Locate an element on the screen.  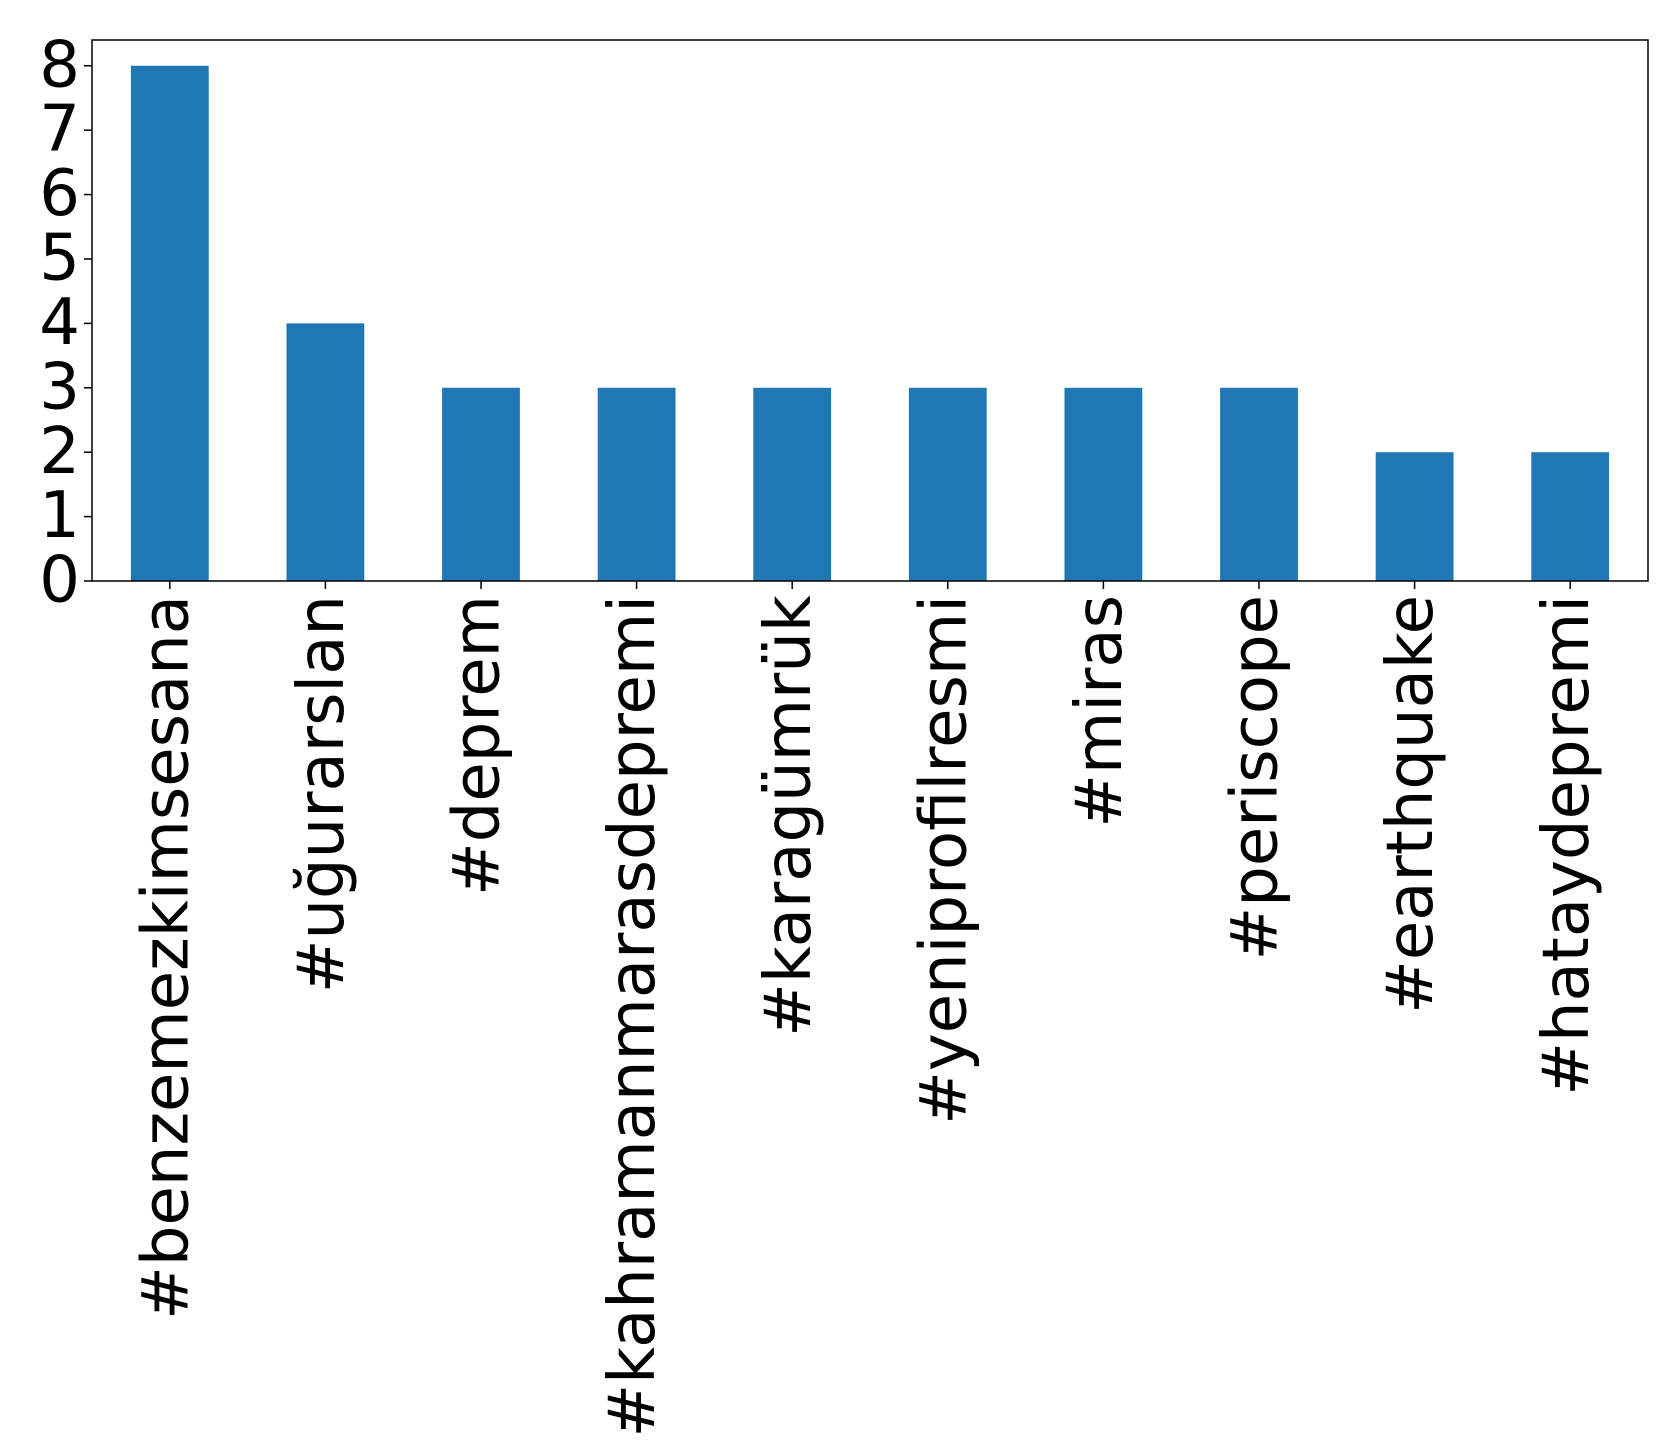
x-tick-label: #hataydepremi is located at coordinates (1567, 845).